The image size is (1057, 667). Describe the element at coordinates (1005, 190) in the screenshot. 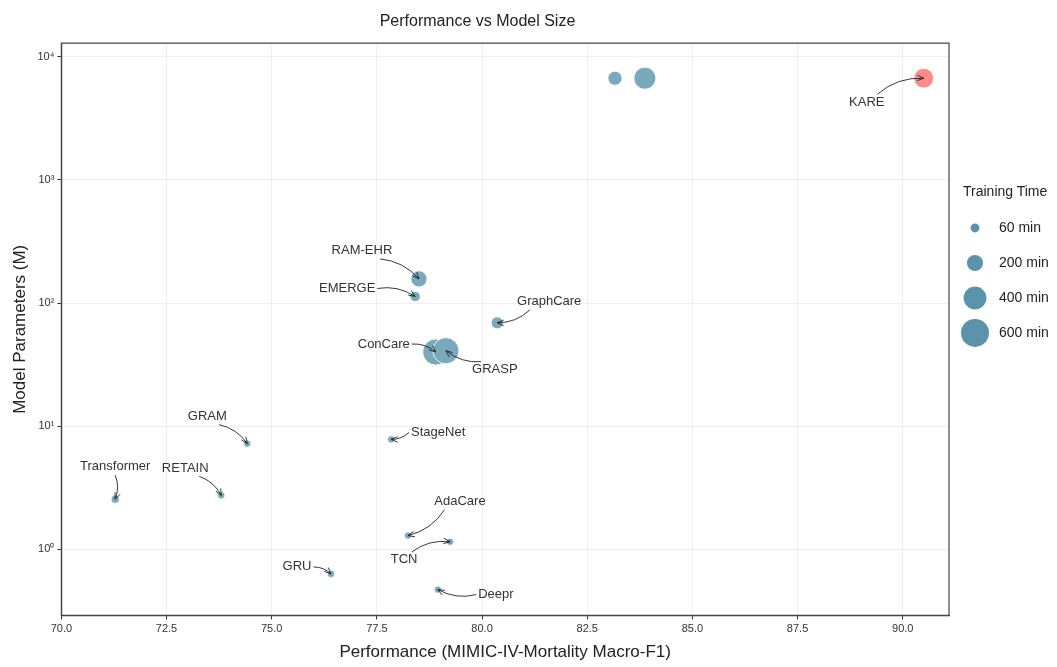

I see `legend-title: Training Time` at that location.